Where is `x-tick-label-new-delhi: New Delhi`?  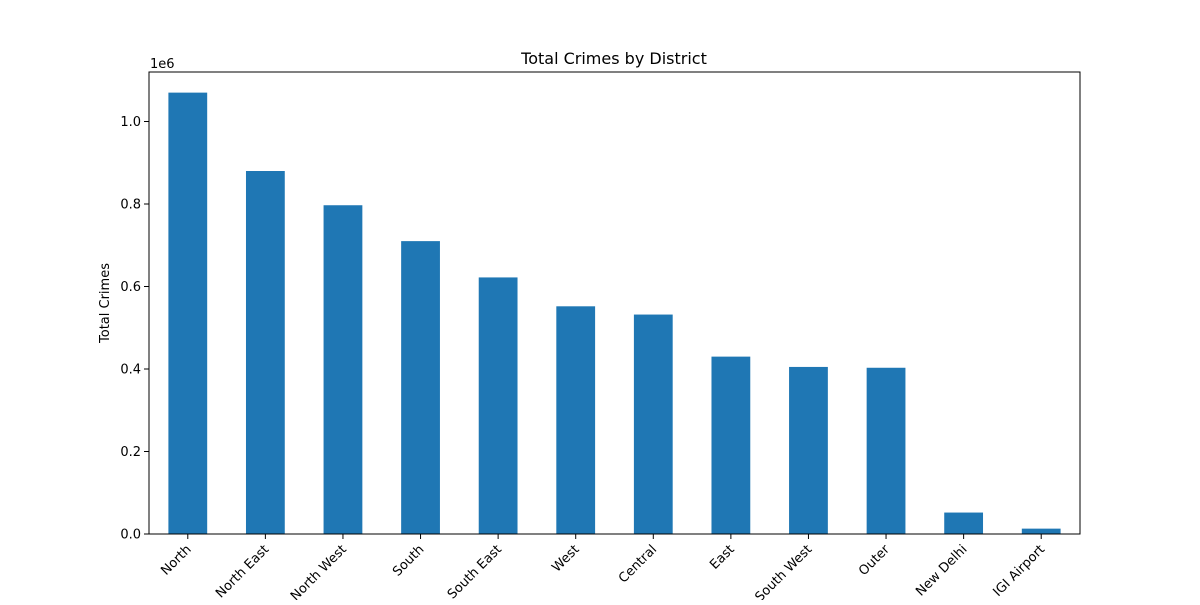 x-tick-label-new-delhi: New Delhi is located at coordinates (941, 570).